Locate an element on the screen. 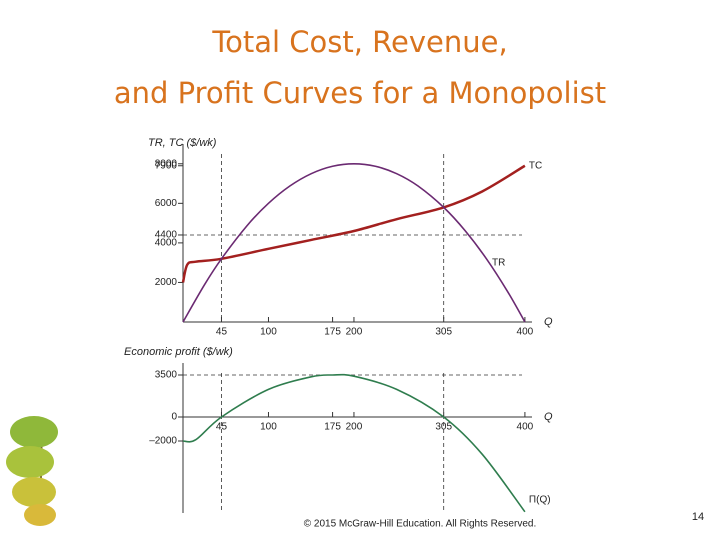 This screenshot has width=720, height=540. title-line: and Profit Curves for a Monopolist is located at coordinates (360, 93).